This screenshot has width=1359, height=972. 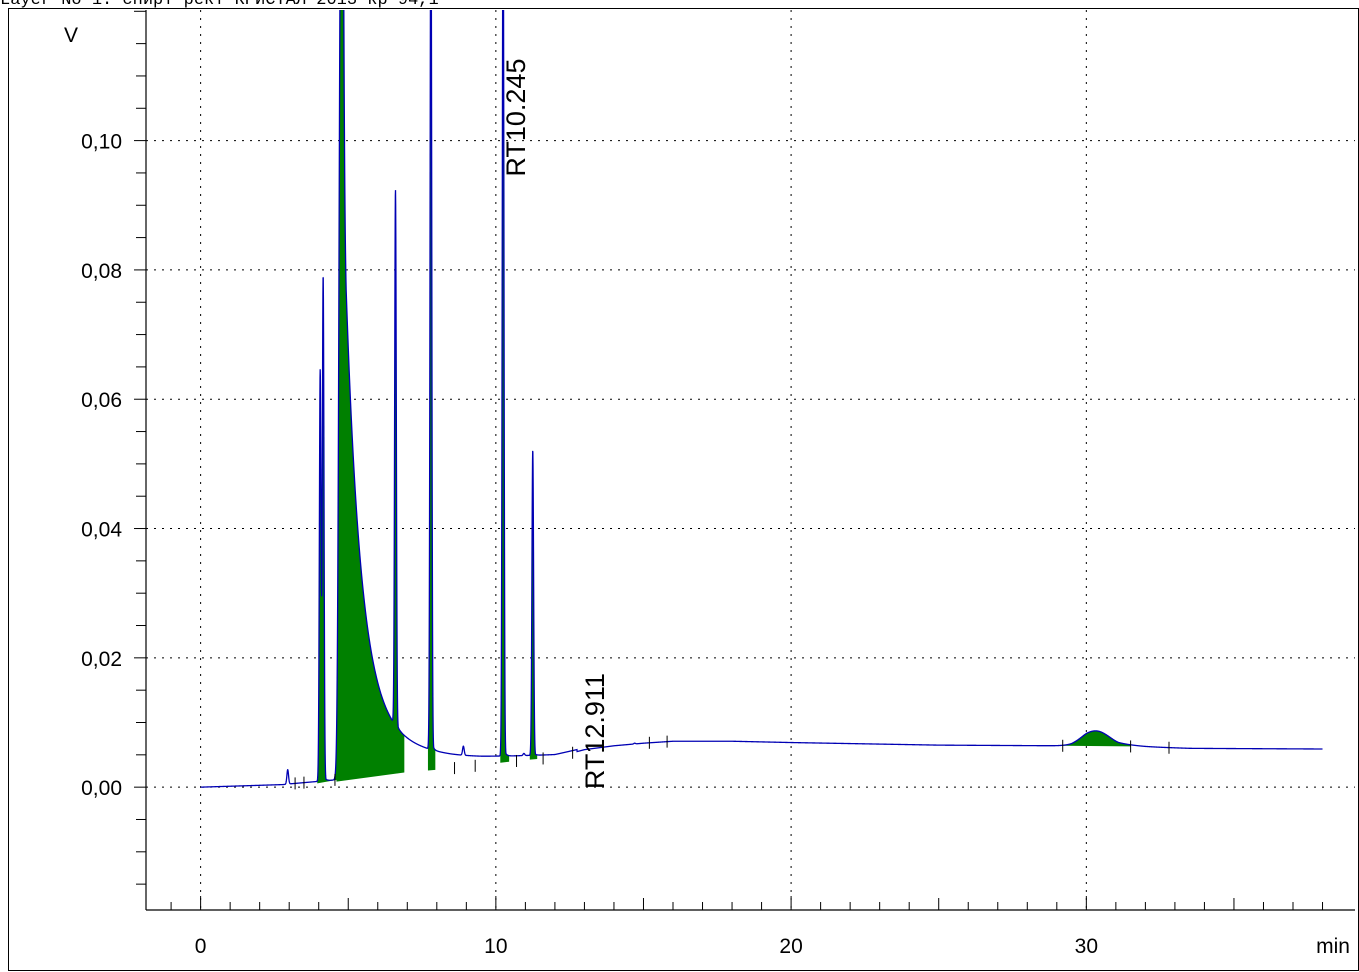 What do you see at coordinates (201, 946) in the screenshot?
I see `x-tick-label: 0` at bounding box center [201, 946].